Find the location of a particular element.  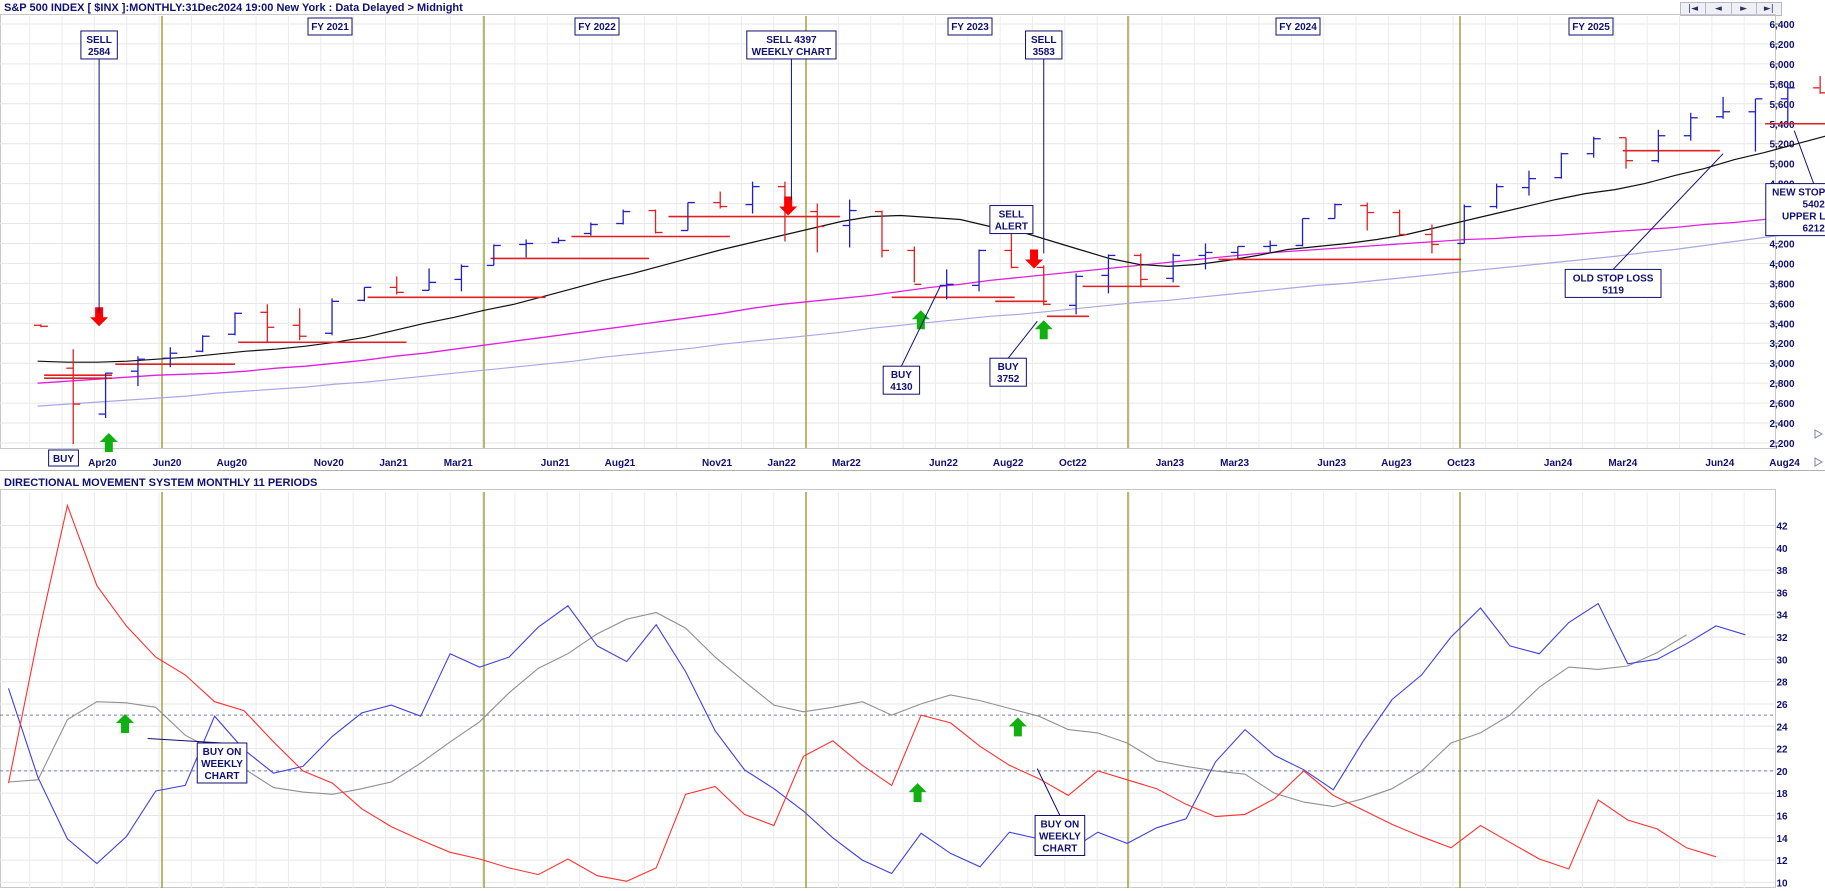

annotation-text: ALERT is located at coordinates (1011, 227).